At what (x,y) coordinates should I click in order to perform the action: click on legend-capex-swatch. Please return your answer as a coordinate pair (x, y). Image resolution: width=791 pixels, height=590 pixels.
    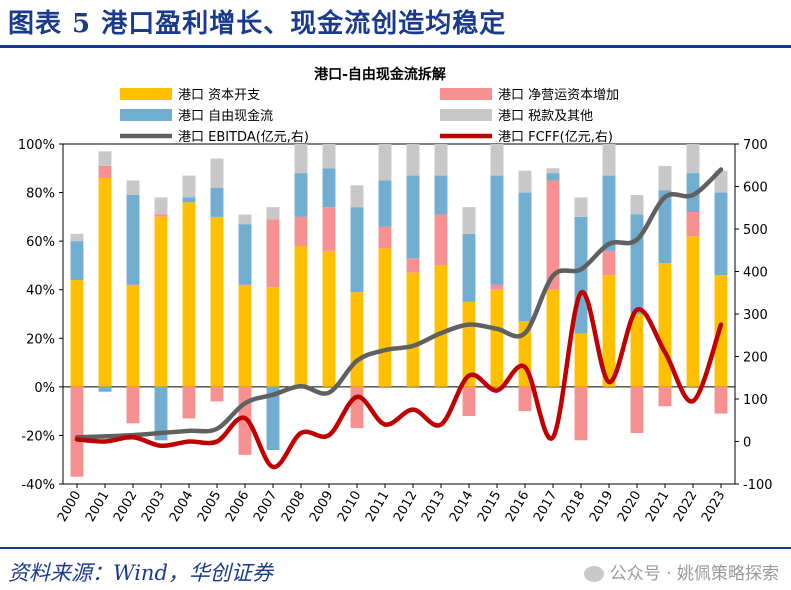
    Looking at the image, I should click on (146, 94).